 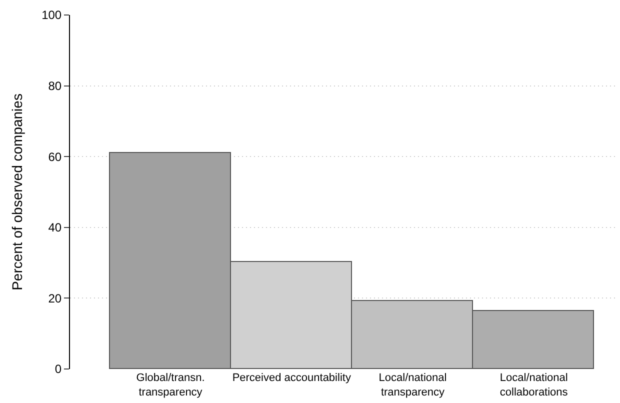 What do you see at coordinates (55, 227) in the screenshot?
I see `y-tick-label: 40` at bounding box center [55, 227].